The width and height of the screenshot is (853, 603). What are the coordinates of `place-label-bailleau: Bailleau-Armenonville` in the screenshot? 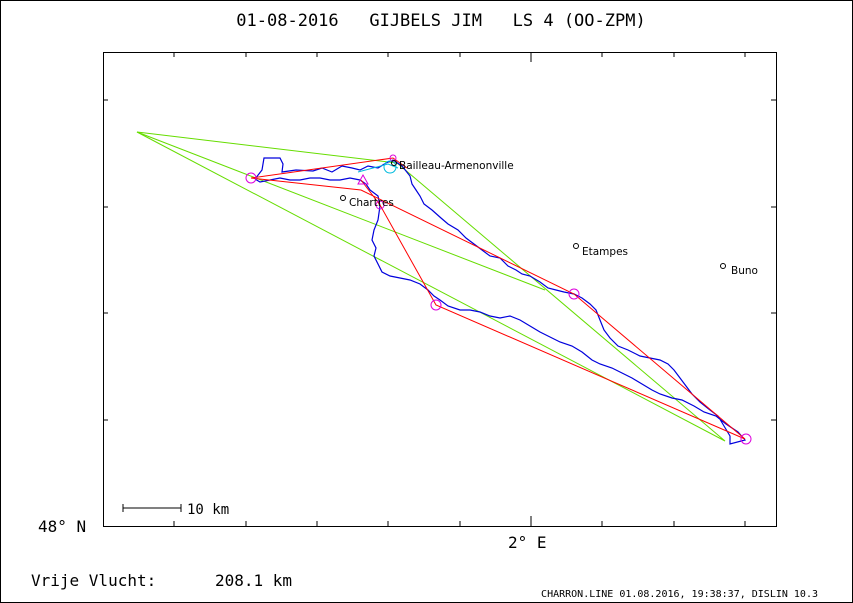 It's located at (456, 166).